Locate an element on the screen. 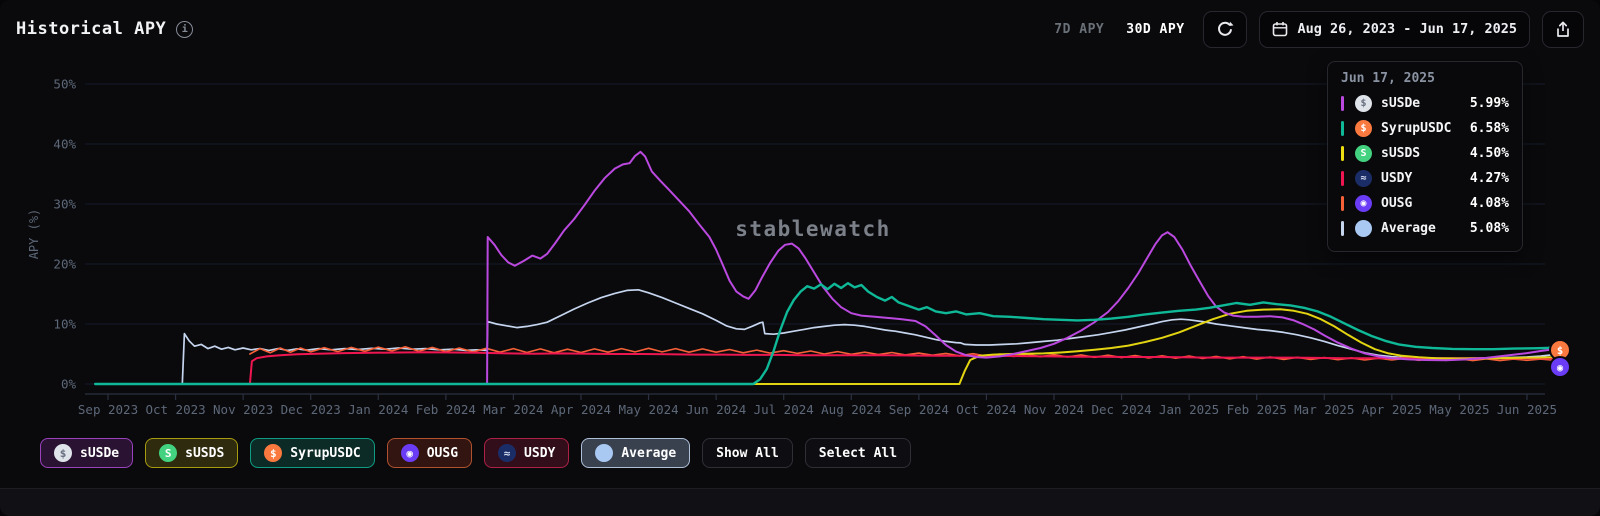 The image size is (1600, 516). tooltip-row-average: Average 5.08% is located at coordinates (1425, 228).